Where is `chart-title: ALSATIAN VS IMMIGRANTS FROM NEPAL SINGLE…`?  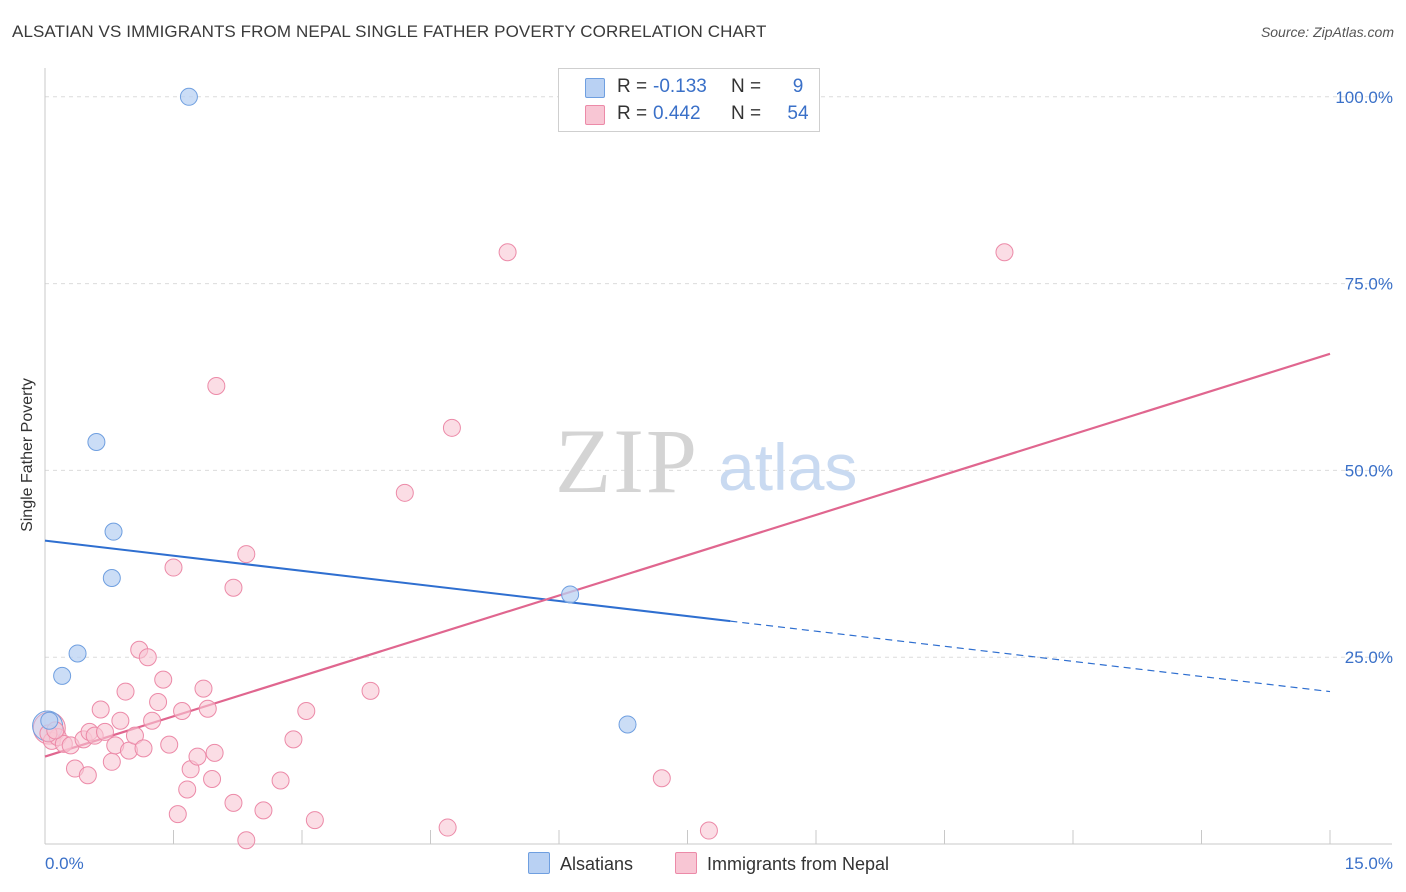 chart-title: ALSATIAN VS IMMIGRANTS FROM NEPAL SINGLE… is located at coordinates (389, 31).